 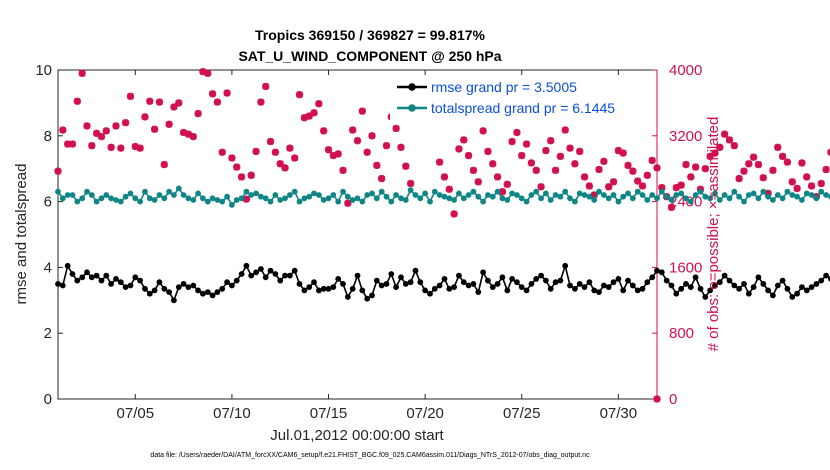 What do you see at coordinates (357, 435) in the screenshot?
I see `x-axis-label: Jul.01,2012 00:00:00 start` at bounding box center [357, 435].